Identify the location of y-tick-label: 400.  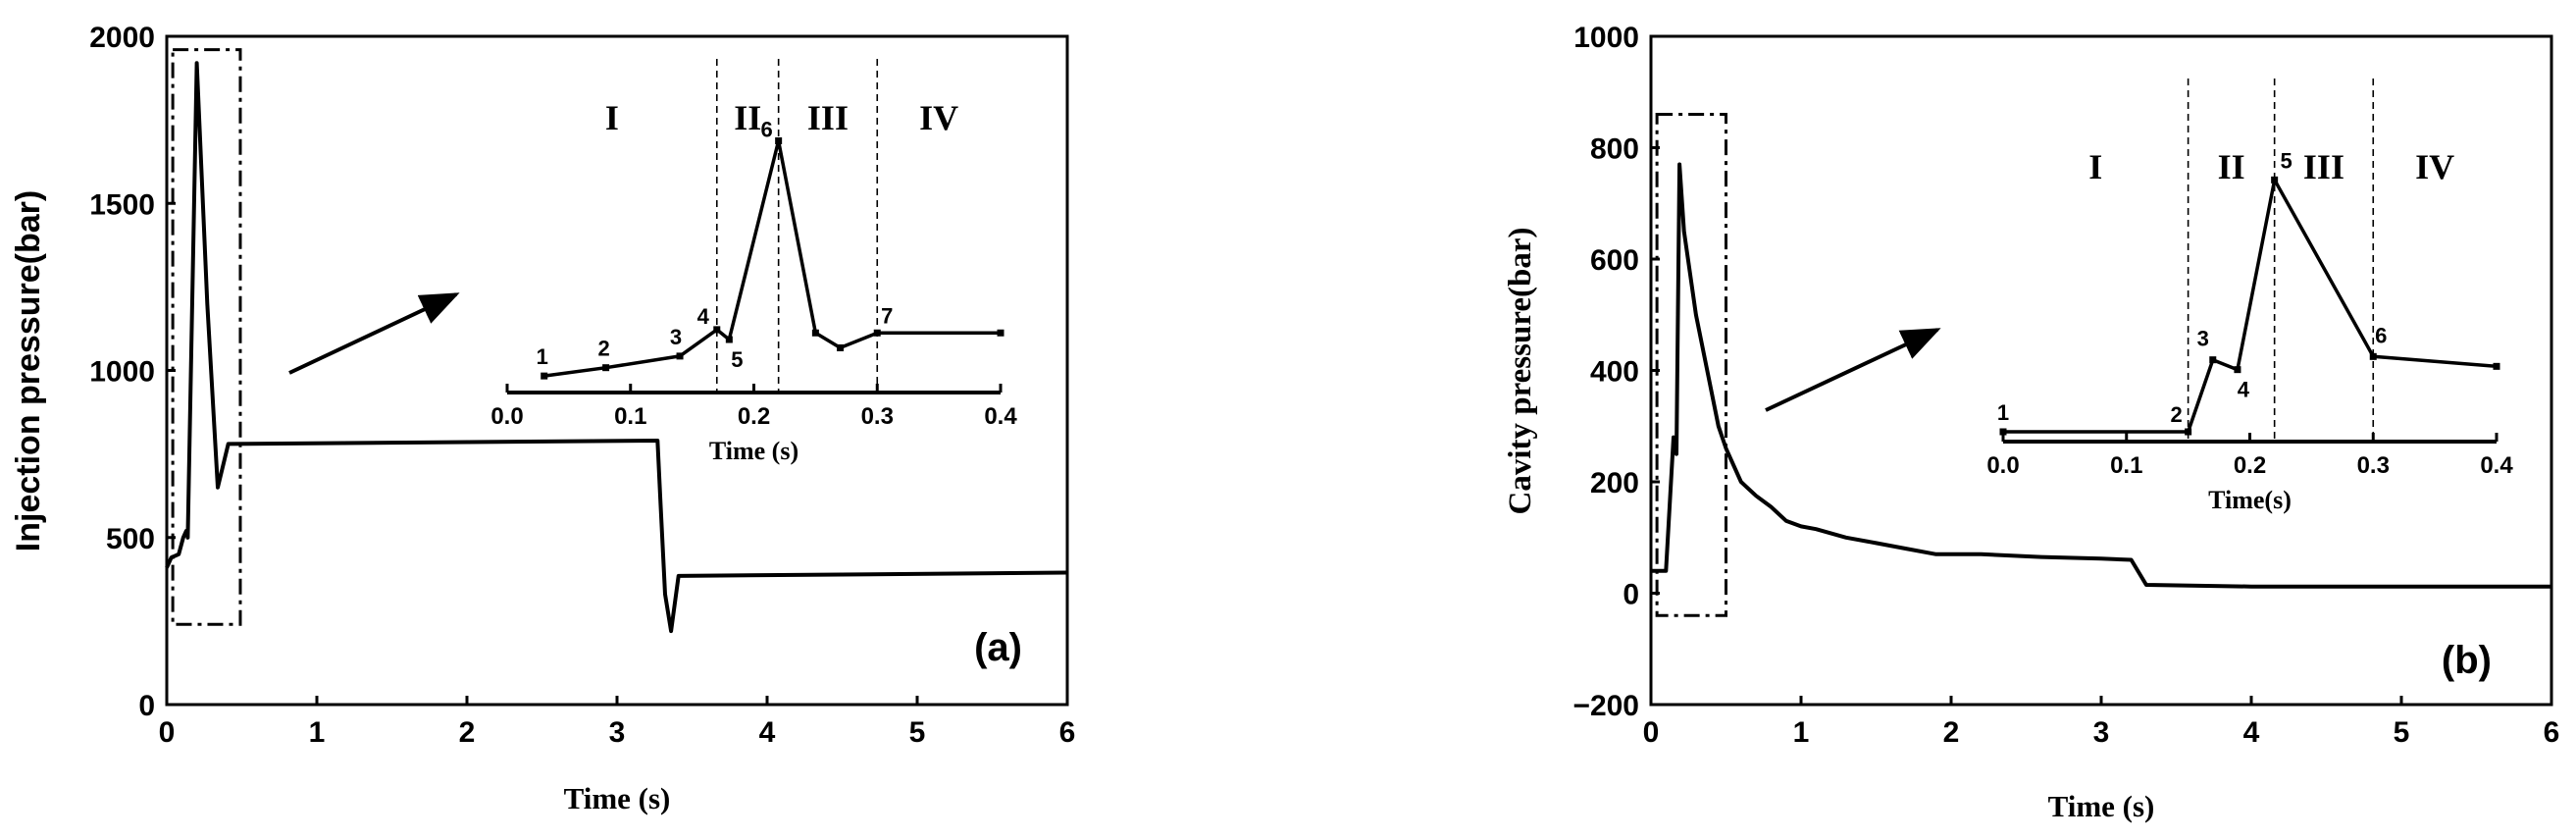
(1614, 372).